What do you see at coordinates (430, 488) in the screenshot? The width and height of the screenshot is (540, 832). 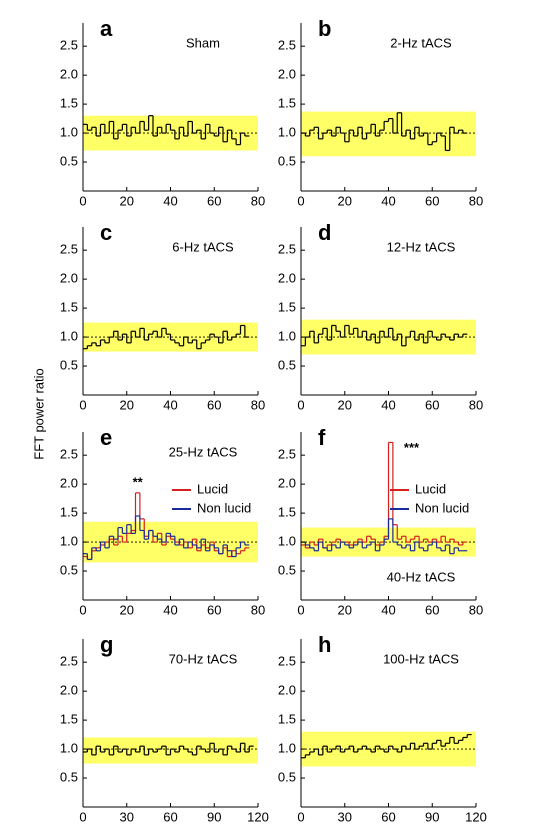 I see `legend-label: Lucid` at bounding box center [430, 488].